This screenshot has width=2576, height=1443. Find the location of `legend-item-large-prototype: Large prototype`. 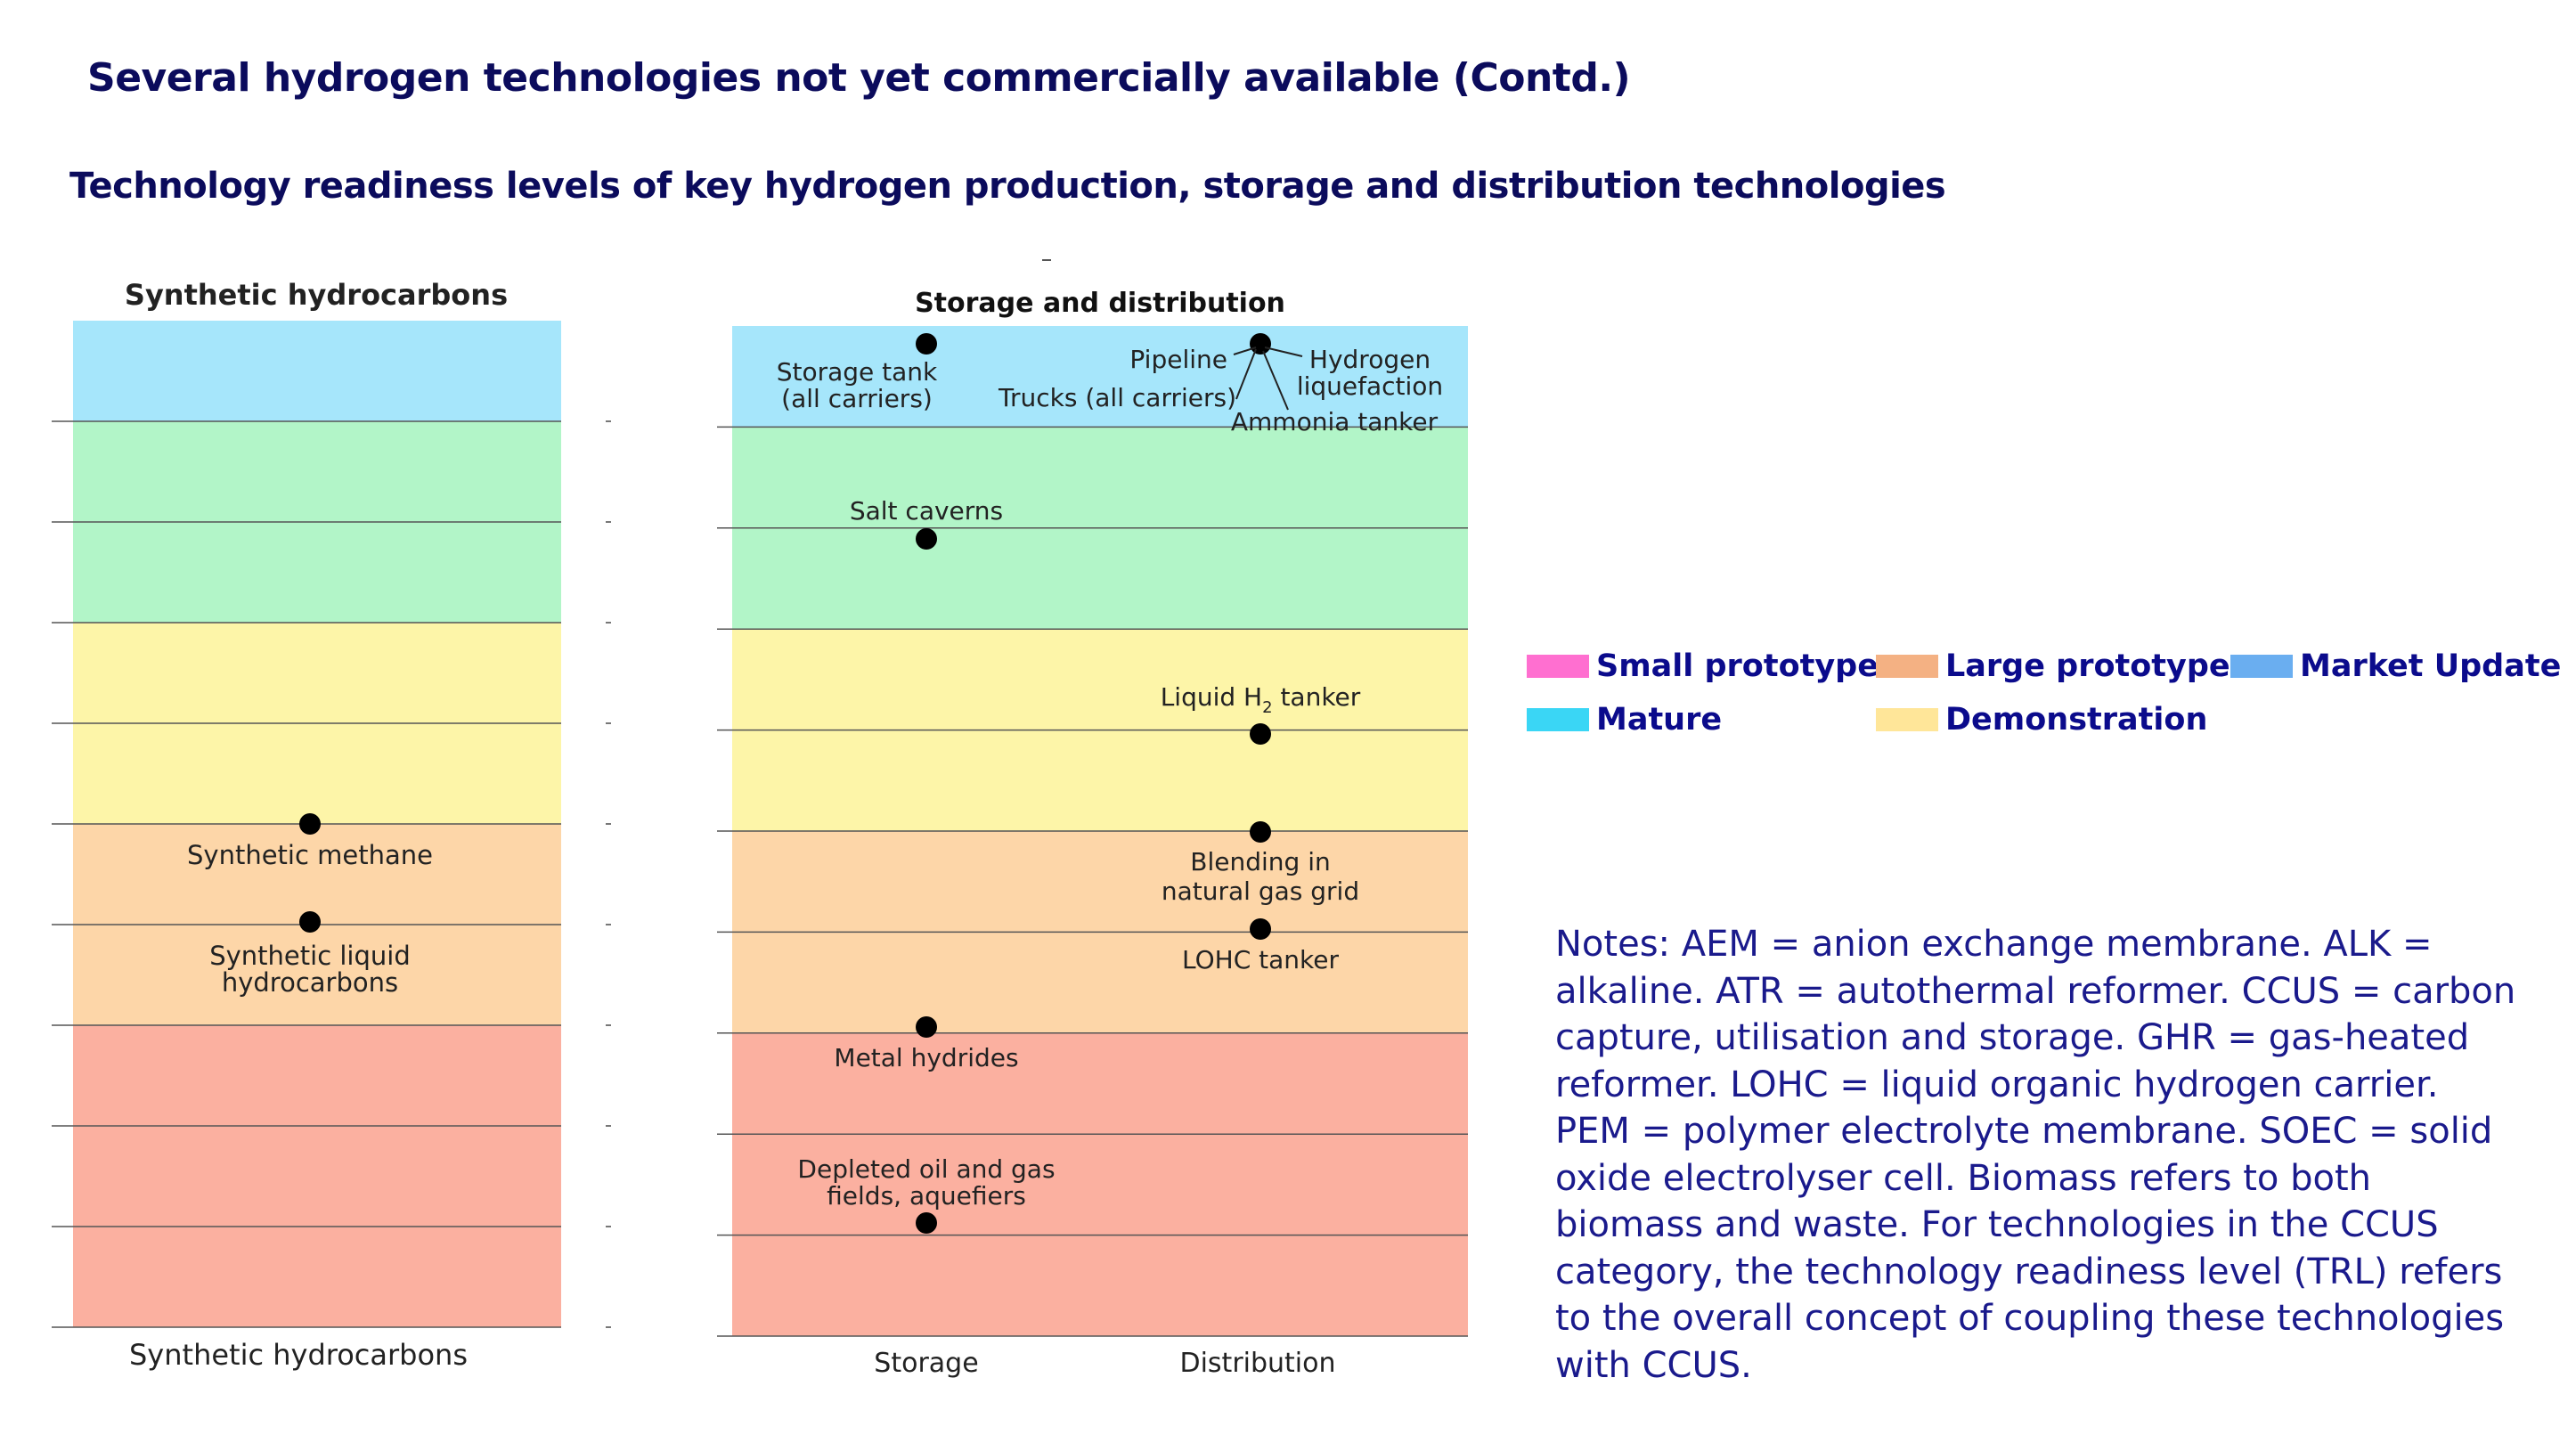

legend-item-large-prototype: Large prototype is located at coordinates (2053, 666).